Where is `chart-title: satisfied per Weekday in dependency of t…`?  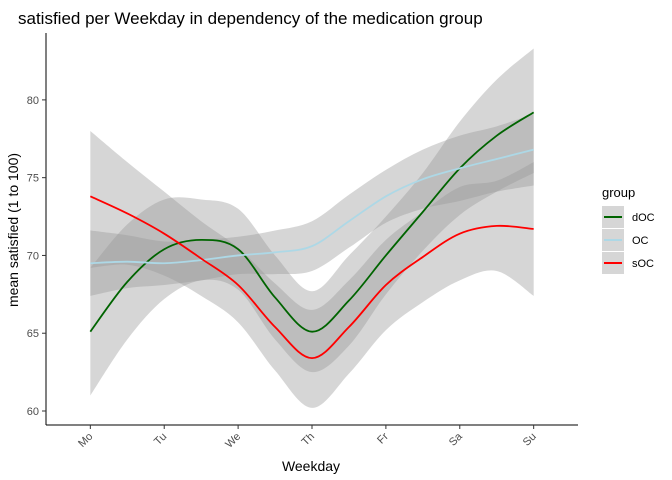
chart-title: satisfied per Weekday in dependency of t… is located at coordinates (250, 18).